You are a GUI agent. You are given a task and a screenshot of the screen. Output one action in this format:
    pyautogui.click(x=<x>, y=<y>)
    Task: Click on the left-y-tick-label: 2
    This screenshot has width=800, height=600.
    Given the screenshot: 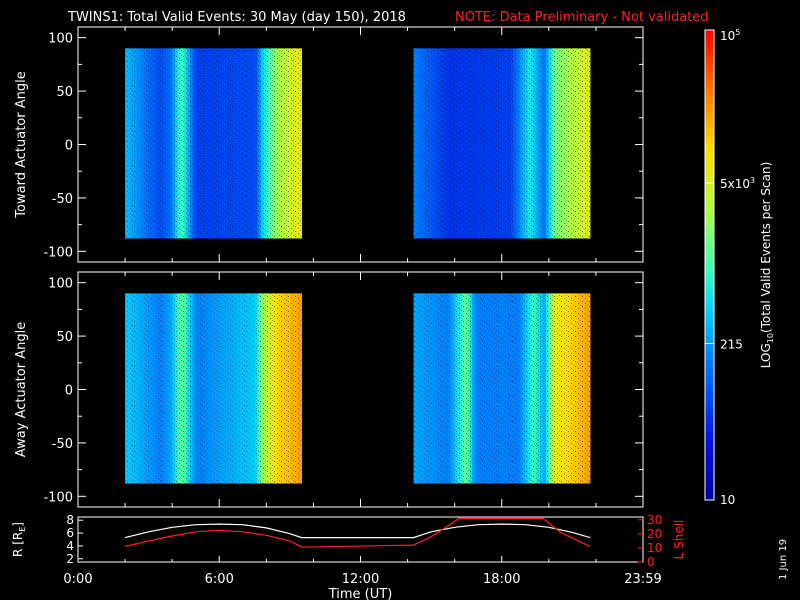 What is the action you would take?
    pyautogui.click(x=70, y=559)
    